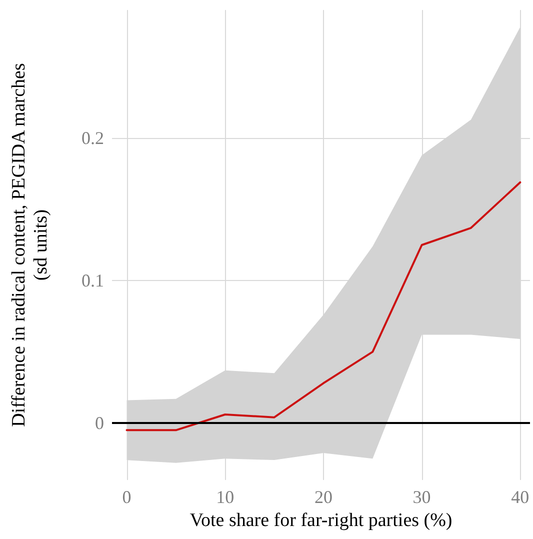 This screenshot has height=539, width=533. What do you see at coordinates (323, 497) in the screenshot?
I see `x-tick-label: 20` at bounding box center [323, 497].